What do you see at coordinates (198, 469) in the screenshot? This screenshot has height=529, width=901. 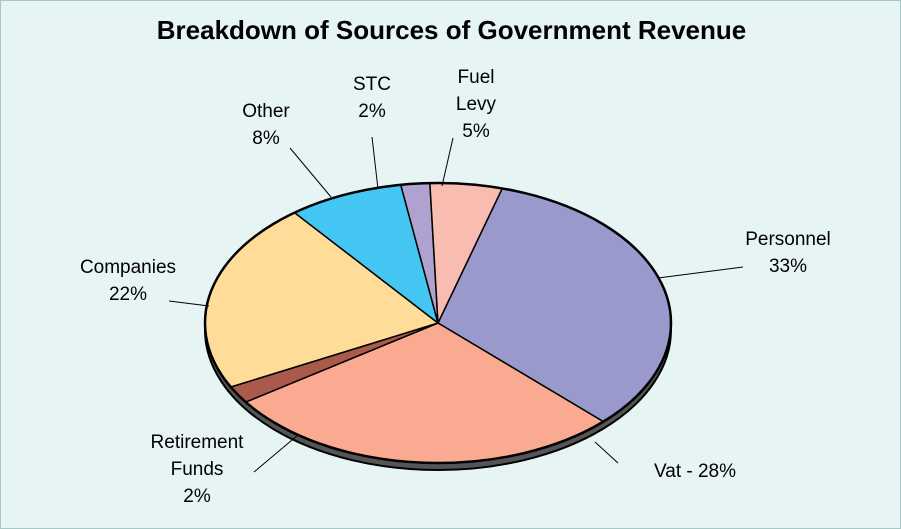 I see `slice-label-3: Retirement Funds 2%` at bounding box center [198, 469].